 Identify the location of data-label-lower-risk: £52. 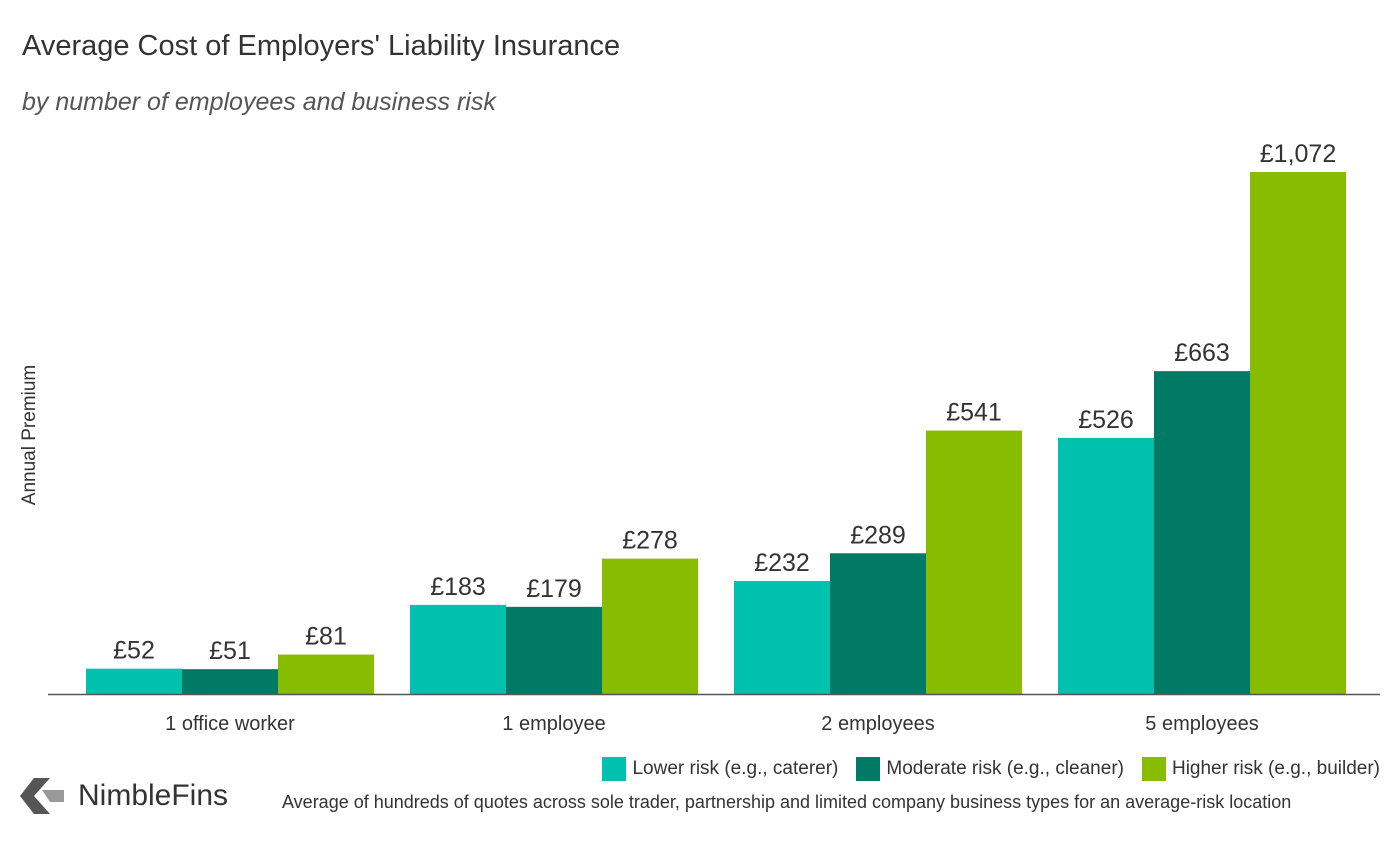
(134, 651).